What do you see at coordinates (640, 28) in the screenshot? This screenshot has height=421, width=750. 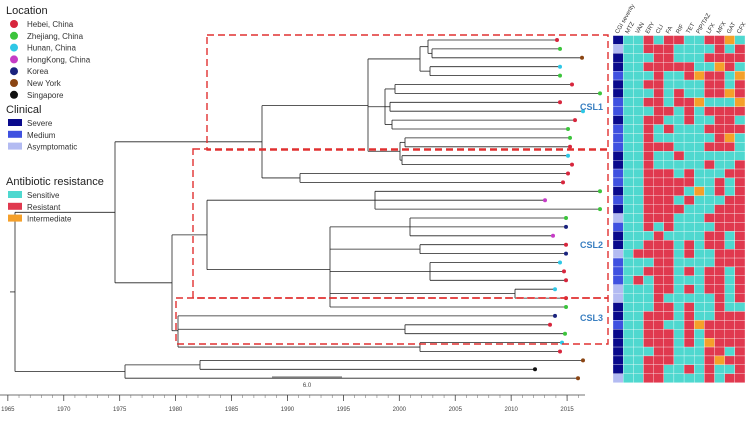 I see `column-header: VAN` at bounding box center [640, 28].